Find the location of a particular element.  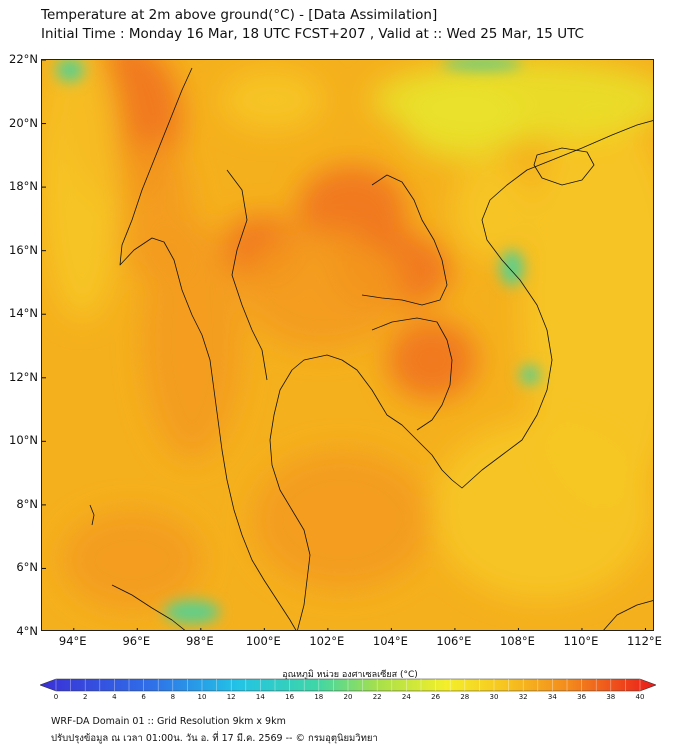

gulf-of-thailand-coast is located at coordinates (361, 492).